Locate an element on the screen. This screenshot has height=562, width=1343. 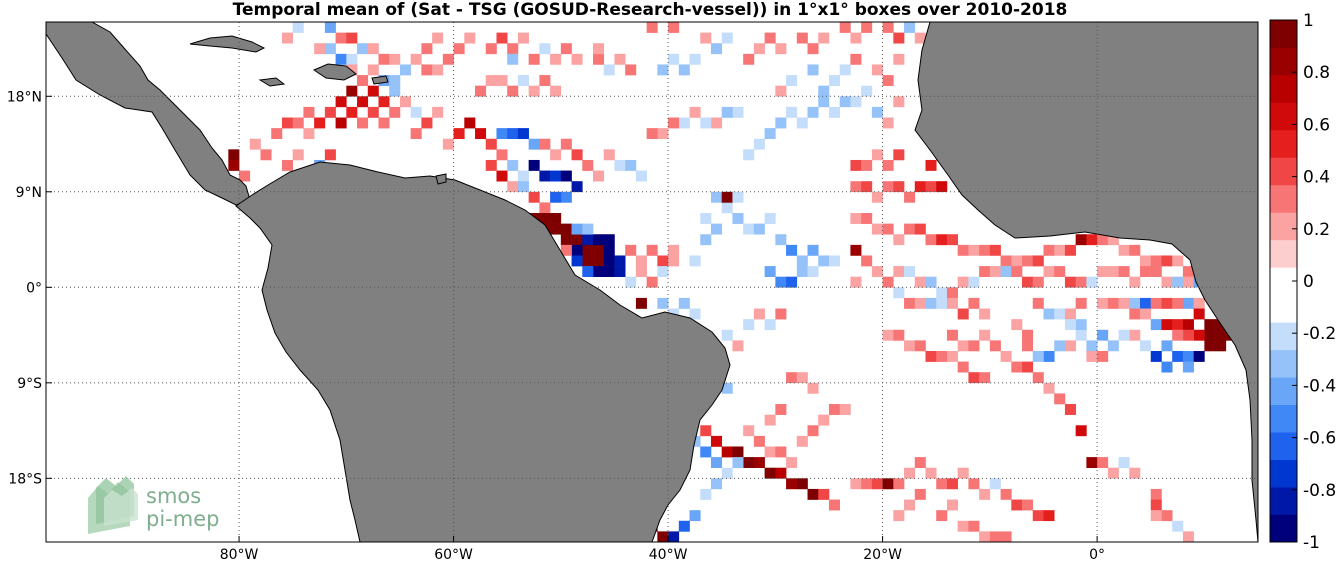
colorbar-tick-label: -0.4 is located at coordinates (1319, 386).